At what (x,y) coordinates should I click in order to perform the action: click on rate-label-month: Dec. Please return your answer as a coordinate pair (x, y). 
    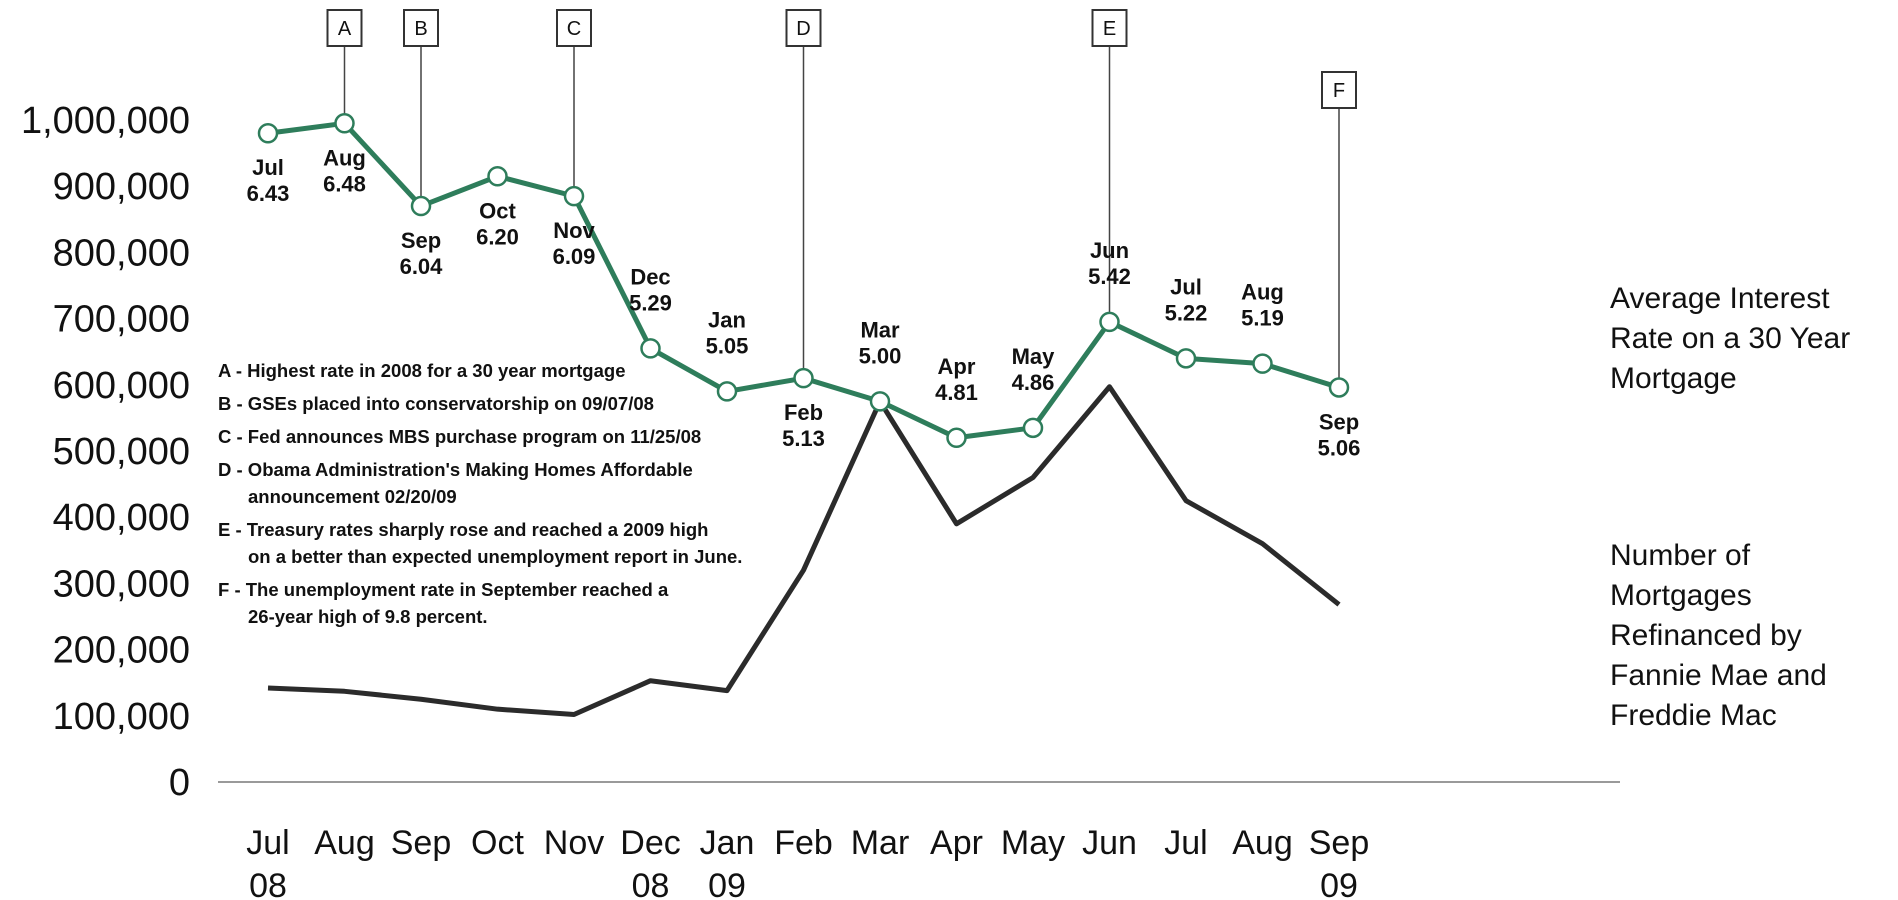
    Looking at the image, I should click on (650, 276).